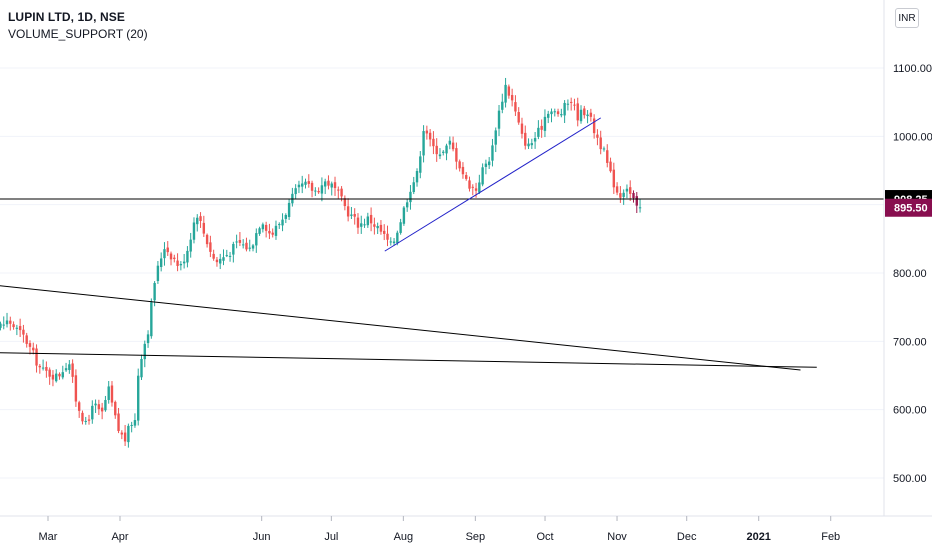 This screenshot has height=550, width=932. What do you see at coordinates (440, 529) in the screenshot?
I see `time-axis: Mar Apr Jun Jul Aug Sep Oct Nov Dec 2021 Feb` at bounding box center [440, 529].